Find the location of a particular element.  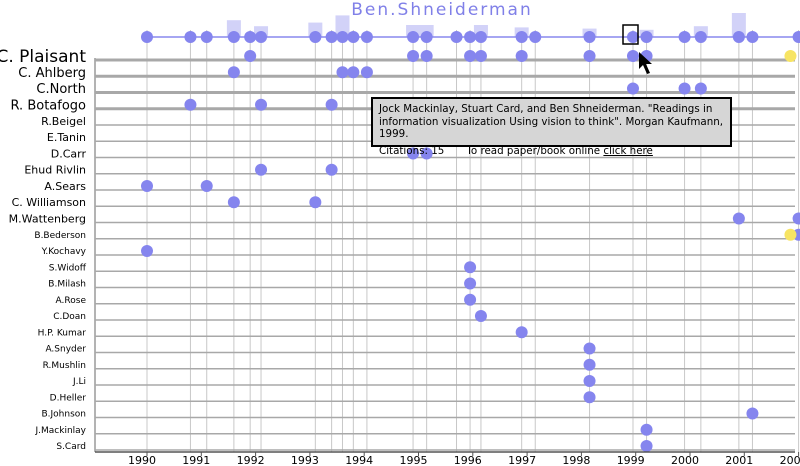

coauthor-name: B.Bederson is located at coordinates (60, 236).